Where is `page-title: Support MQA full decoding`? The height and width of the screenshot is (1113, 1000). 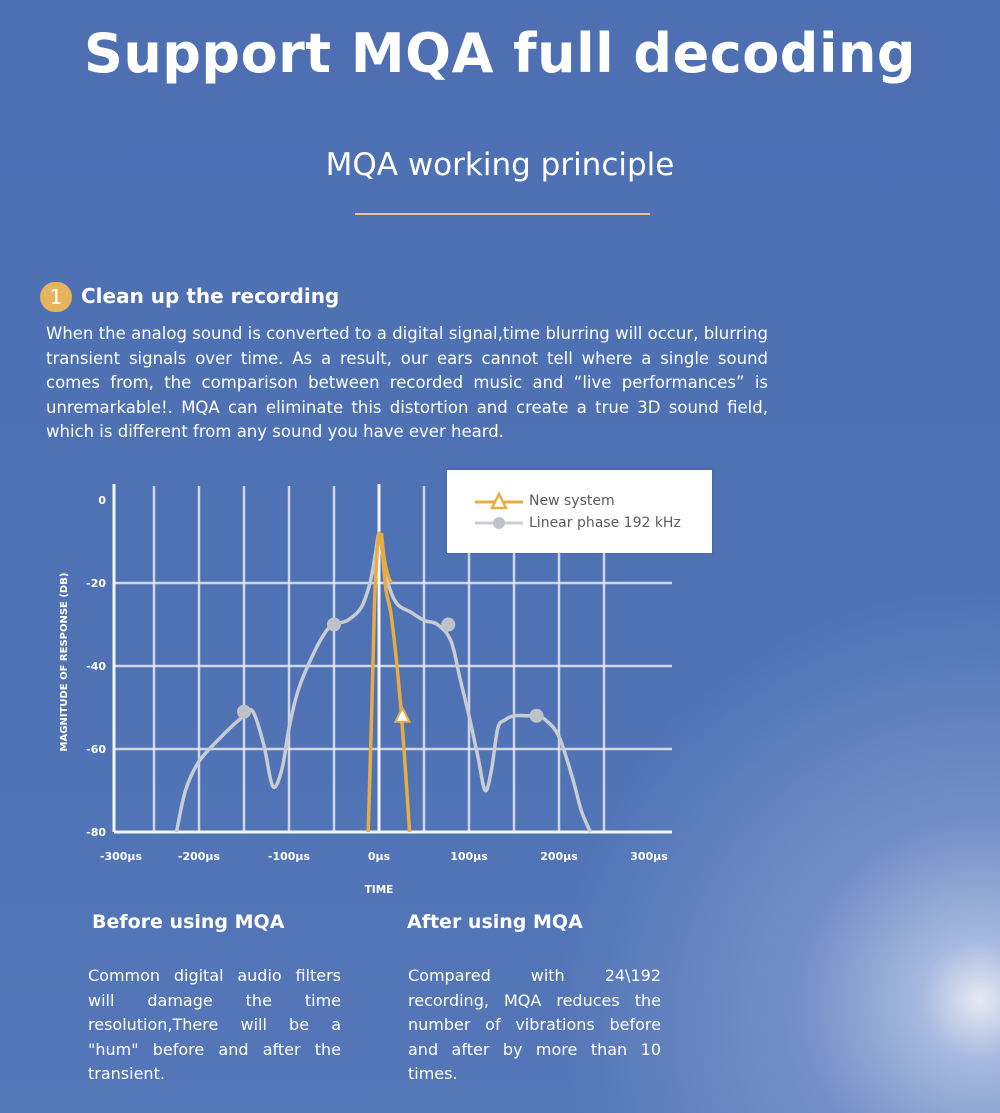
page-title: Support MQA full decoding is located at coordinates (500, 53).